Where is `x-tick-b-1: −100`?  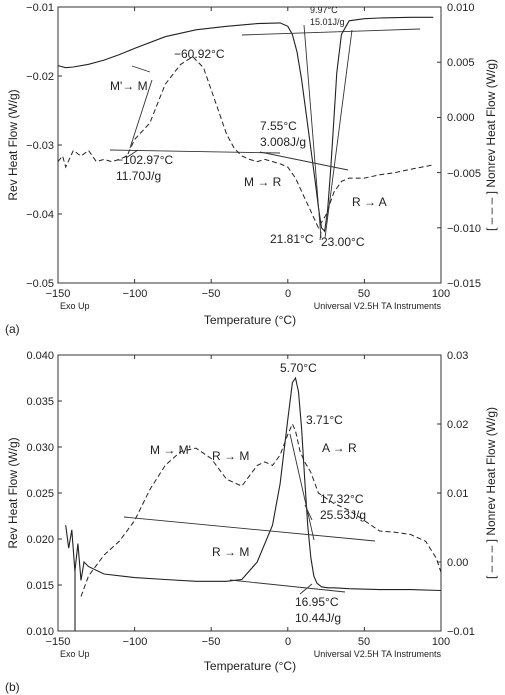 x-tick-b-1: −100 is located at coordinates (135, 642).